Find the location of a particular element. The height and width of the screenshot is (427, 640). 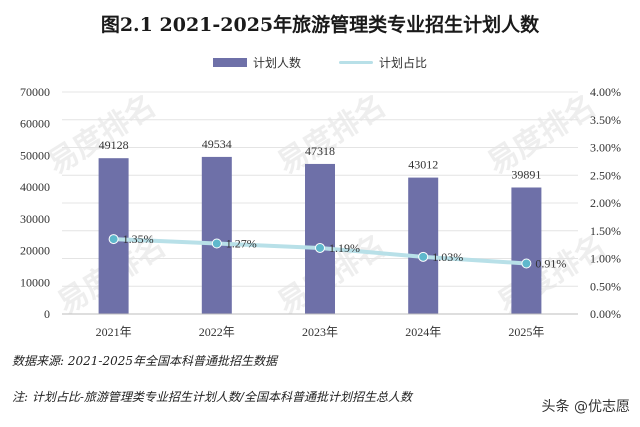

bar-value-label: 47318 is located at coordinates (320, 151).